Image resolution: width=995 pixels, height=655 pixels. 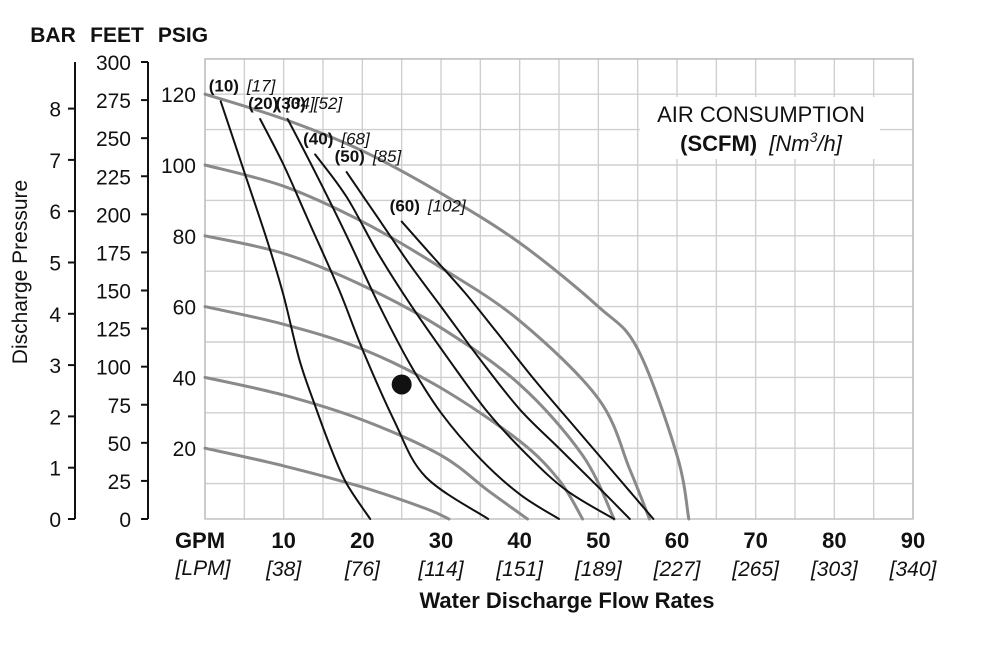 What do you see at coordinates (113, 215) in the screenshot?
I see `feet-tick-label: 200` at bounding box center [113, 215].